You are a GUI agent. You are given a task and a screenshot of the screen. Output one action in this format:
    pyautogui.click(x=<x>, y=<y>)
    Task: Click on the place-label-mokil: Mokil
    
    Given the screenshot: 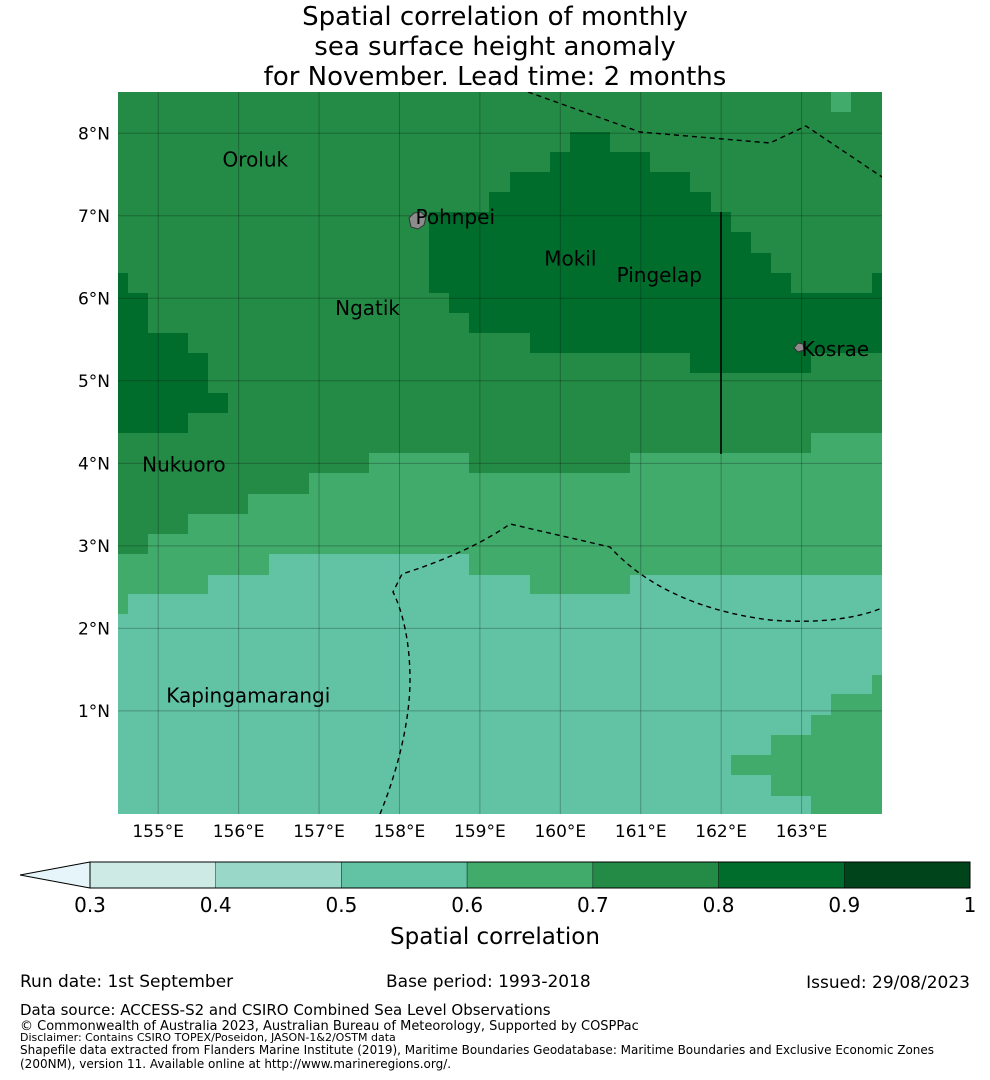 What is the action you would take?
    pyautogui.click(x=570, y=258)
    